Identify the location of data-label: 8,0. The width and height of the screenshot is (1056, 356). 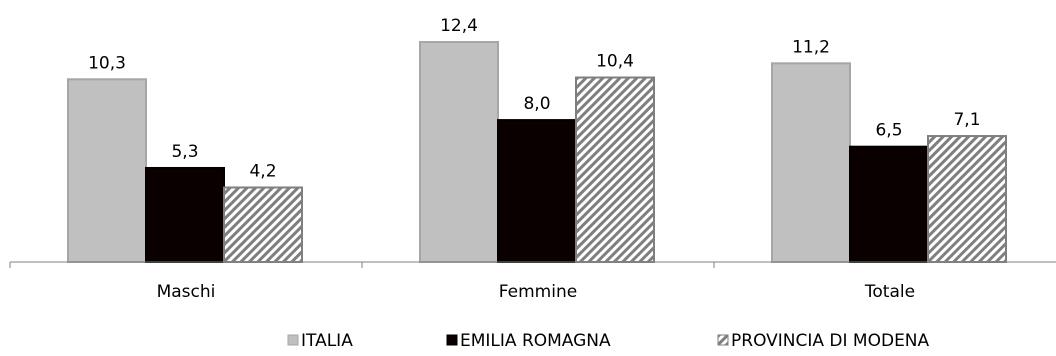
(536, 104).